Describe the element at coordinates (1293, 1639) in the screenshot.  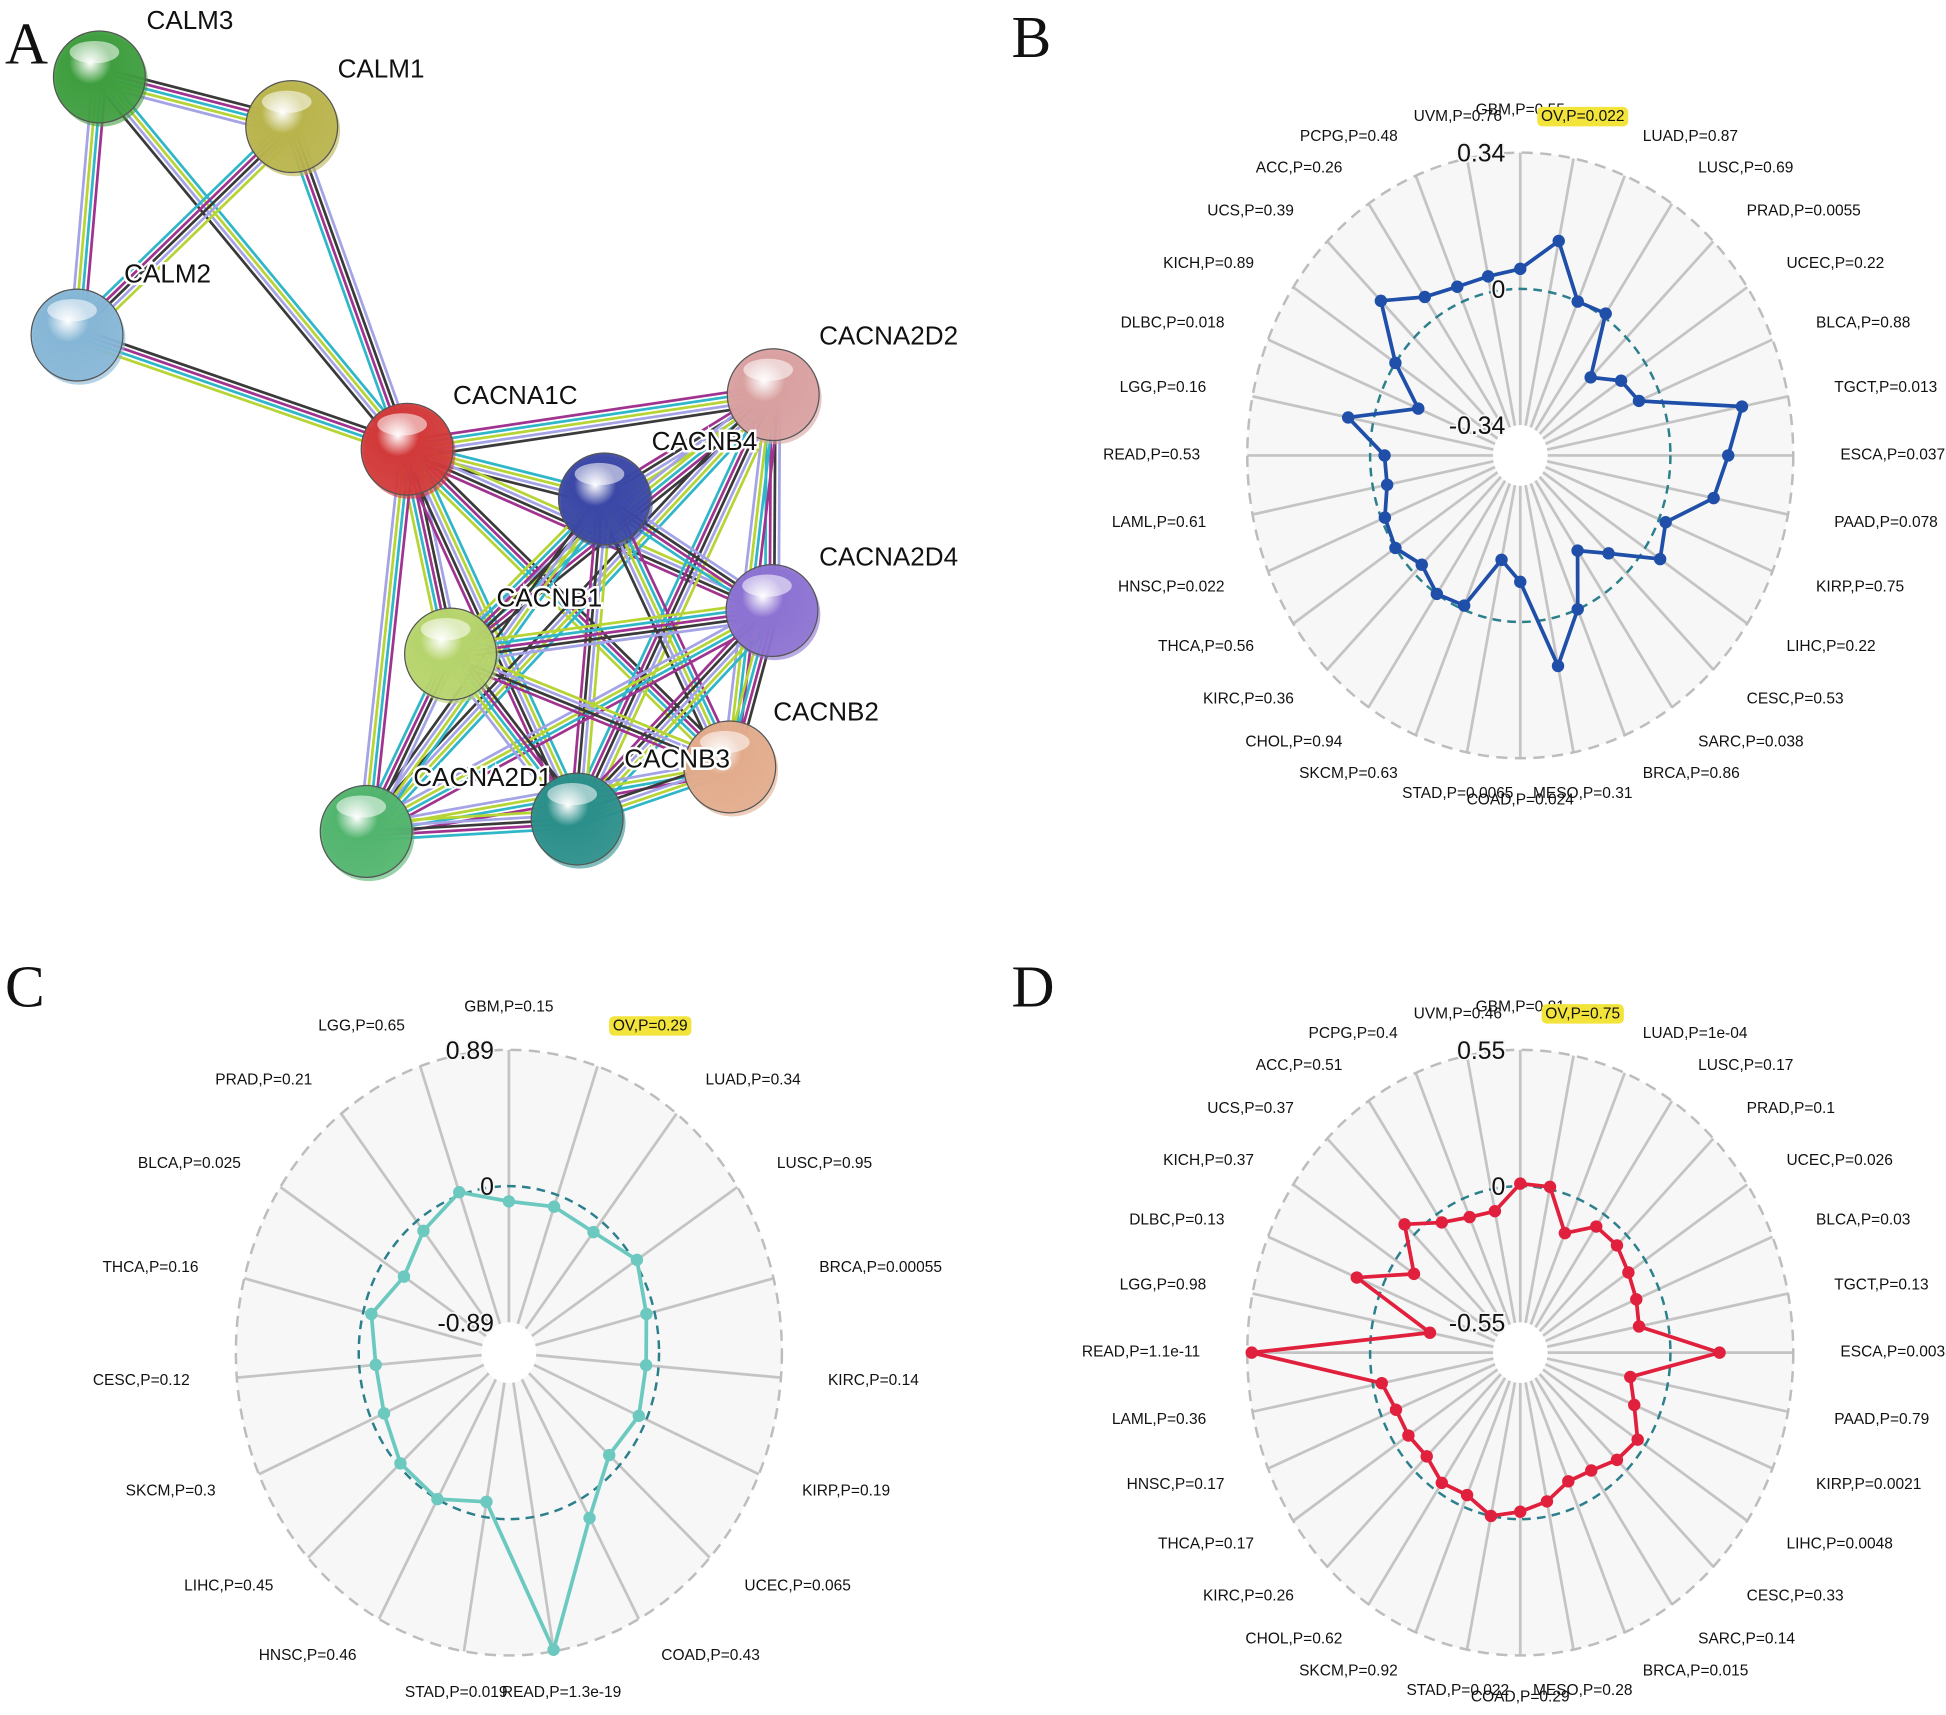
I see `category-label: CHOL,P=0.62` at that location.